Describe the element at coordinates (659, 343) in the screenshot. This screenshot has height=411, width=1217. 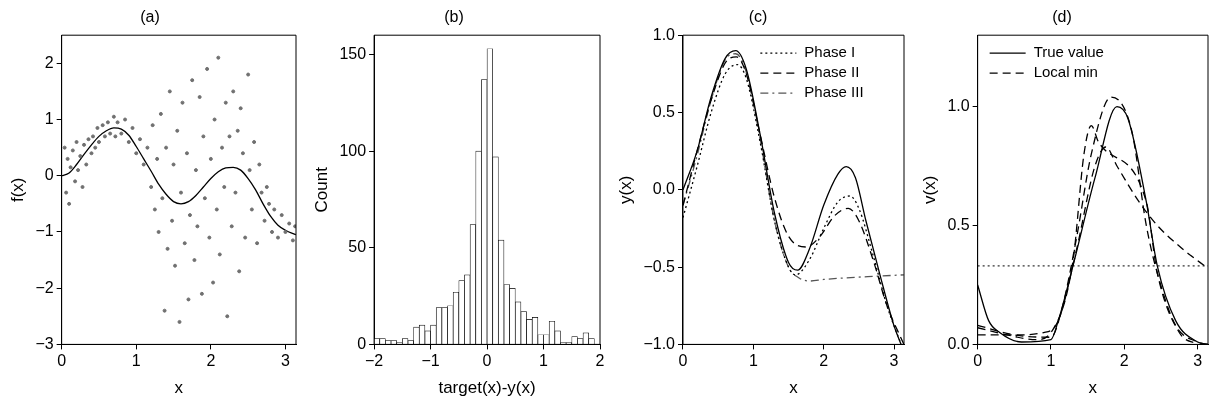
I see `y-tick-label: −1.0` at that location.